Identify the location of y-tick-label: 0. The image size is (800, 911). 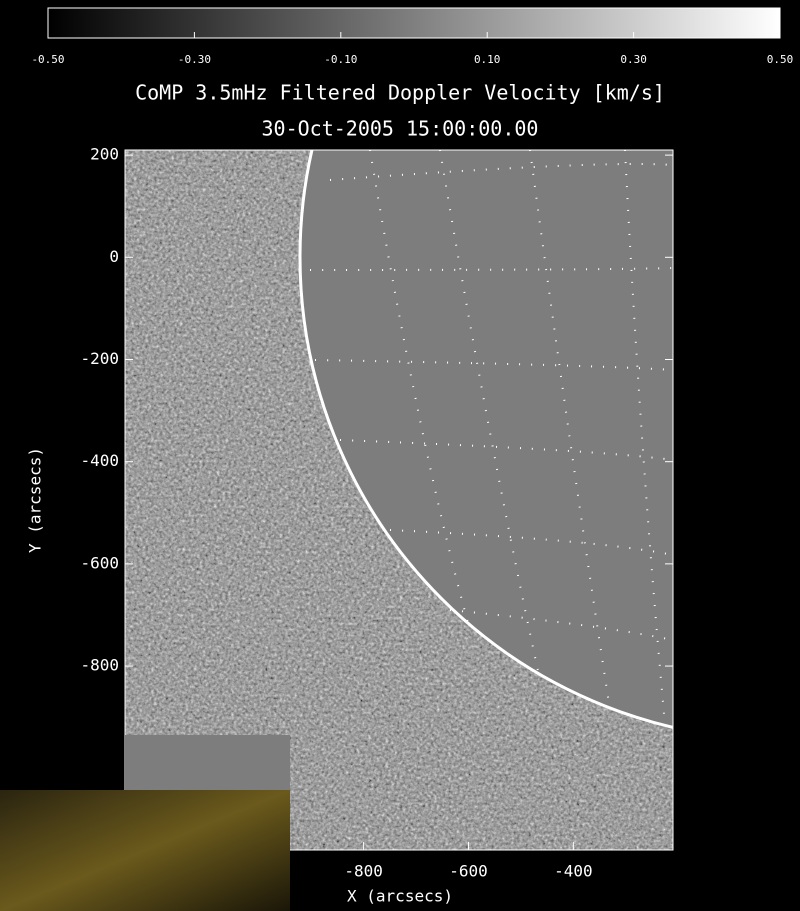
(114, 256).